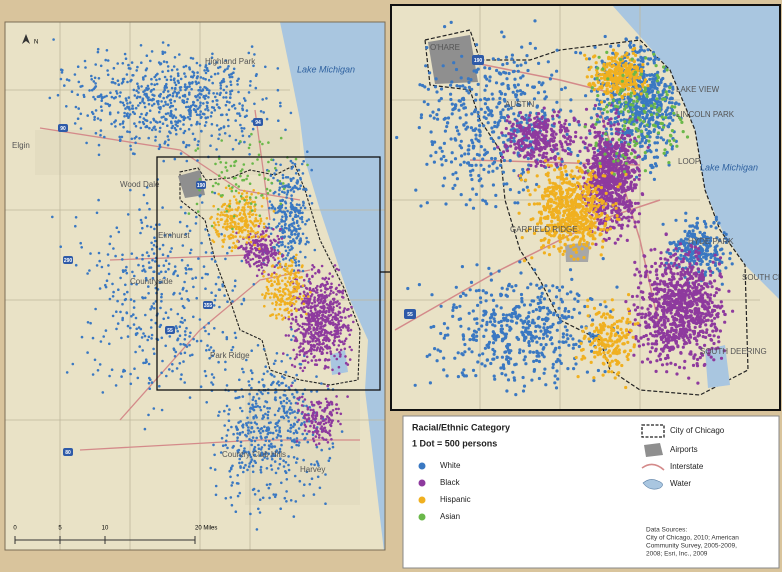  Describe the element at coordinates (696, 152) in the screenshot. I see `lake` at that location.